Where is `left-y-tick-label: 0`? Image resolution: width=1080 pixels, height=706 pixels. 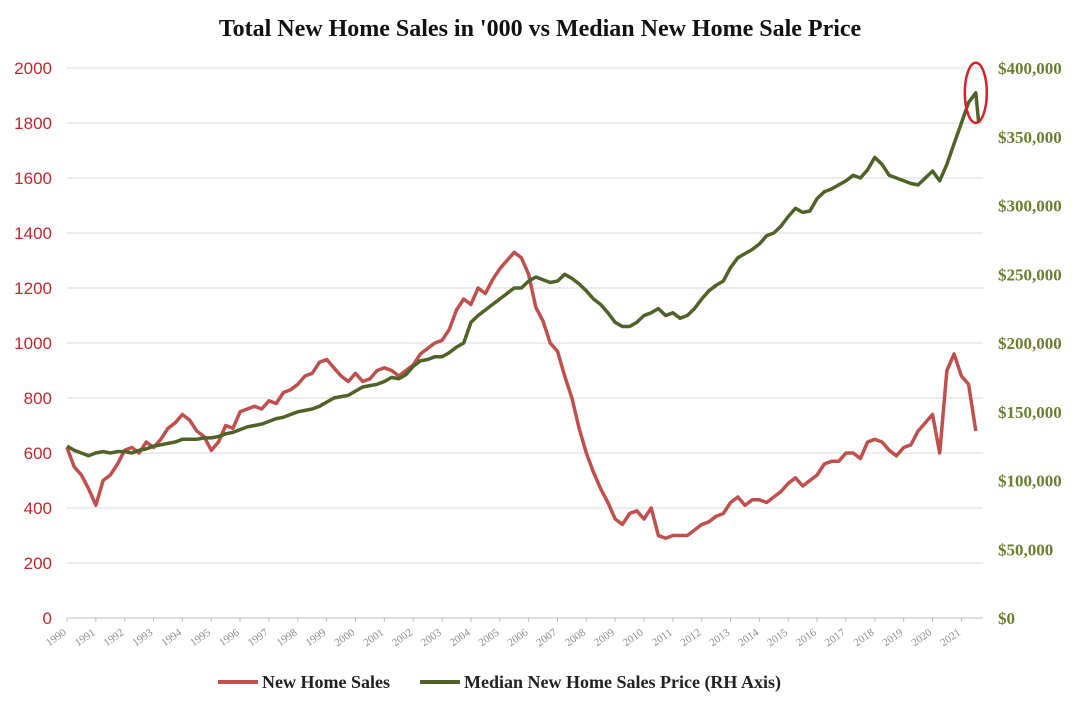 left-y-tick-label: 0 is located at coordinates (47, 618).